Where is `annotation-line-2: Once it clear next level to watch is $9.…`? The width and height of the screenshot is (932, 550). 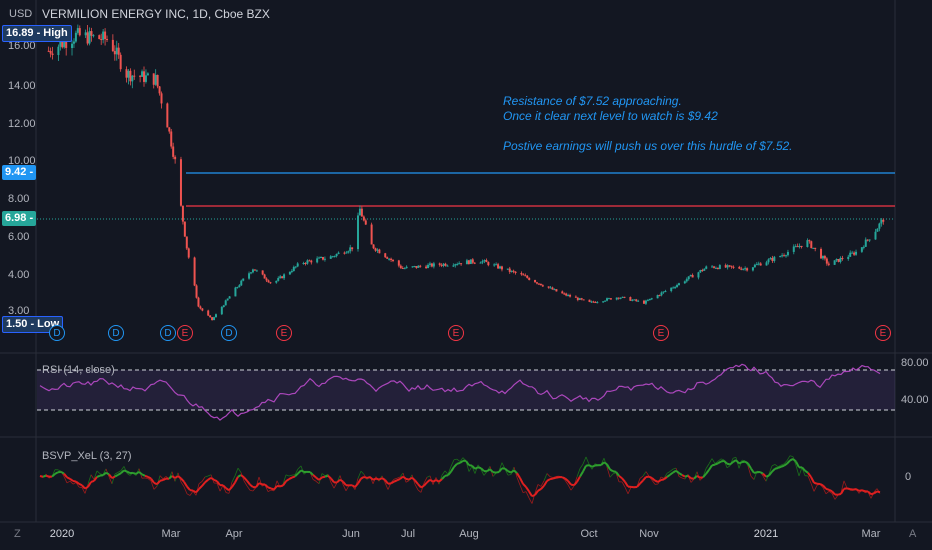 annotation-line-2: Once it clear next level to watch is $9.… is located at coordinates (610, 116).